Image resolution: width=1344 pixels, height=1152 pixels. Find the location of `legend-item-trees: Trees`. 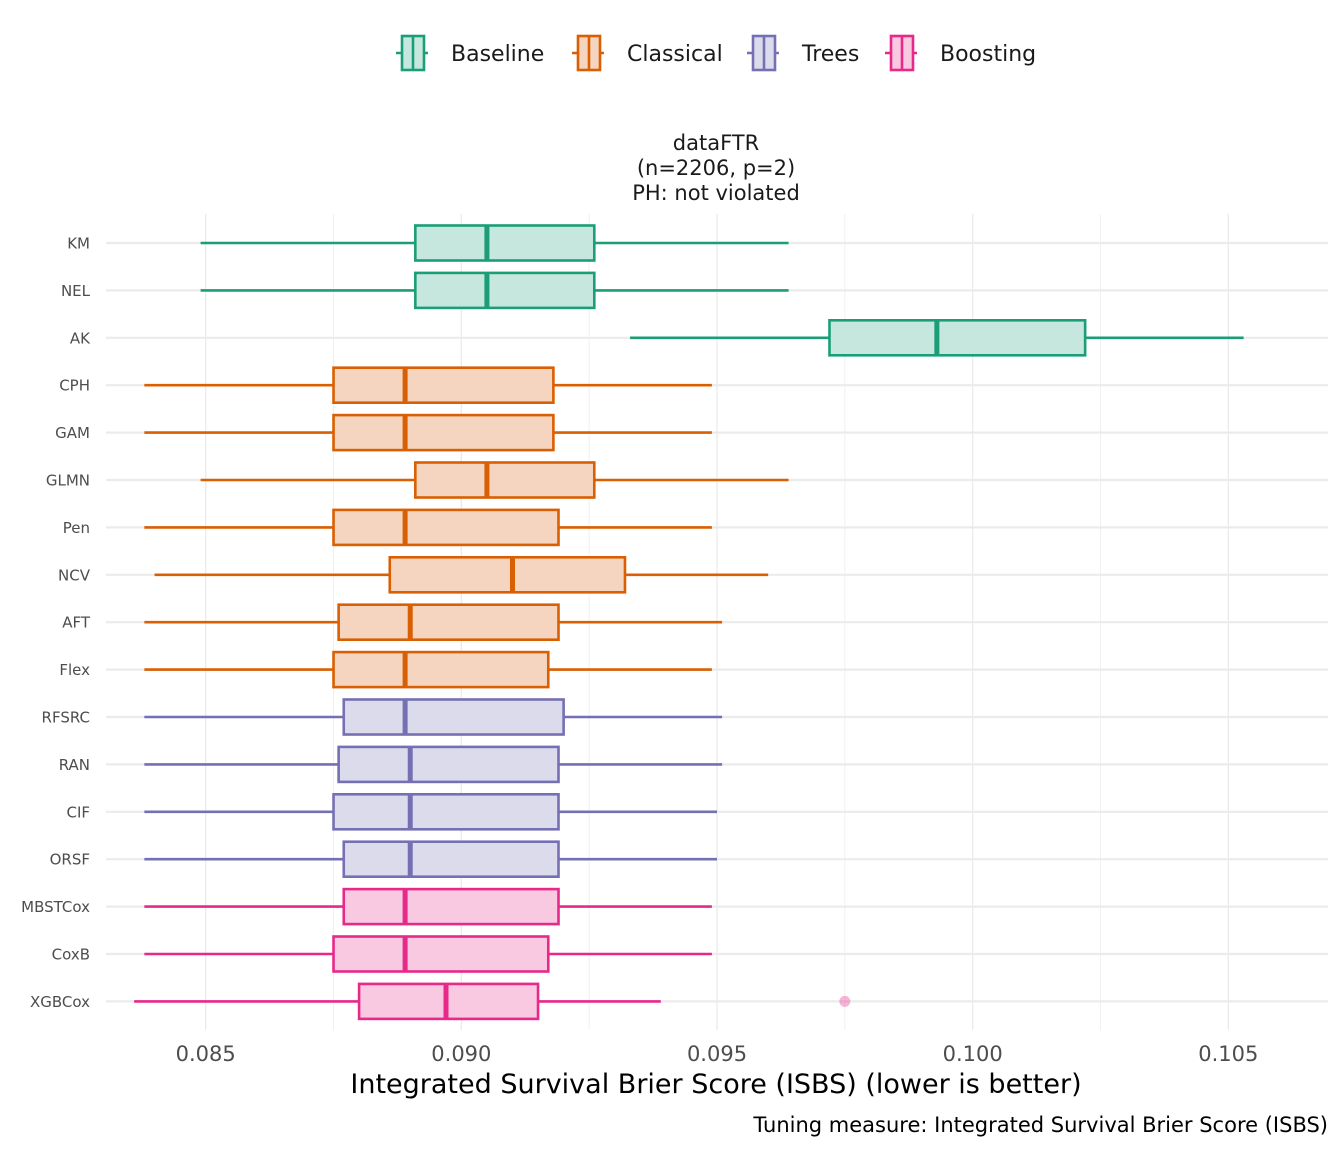

legend-item-trees: Trees is located at coordinates (803, 53).